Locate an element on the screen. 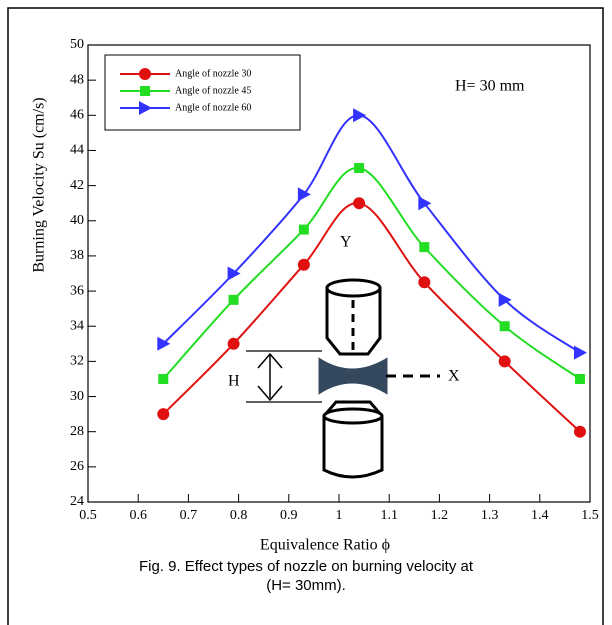 The image size is (612, 625). legend-box is located at coordinates (202, 92).